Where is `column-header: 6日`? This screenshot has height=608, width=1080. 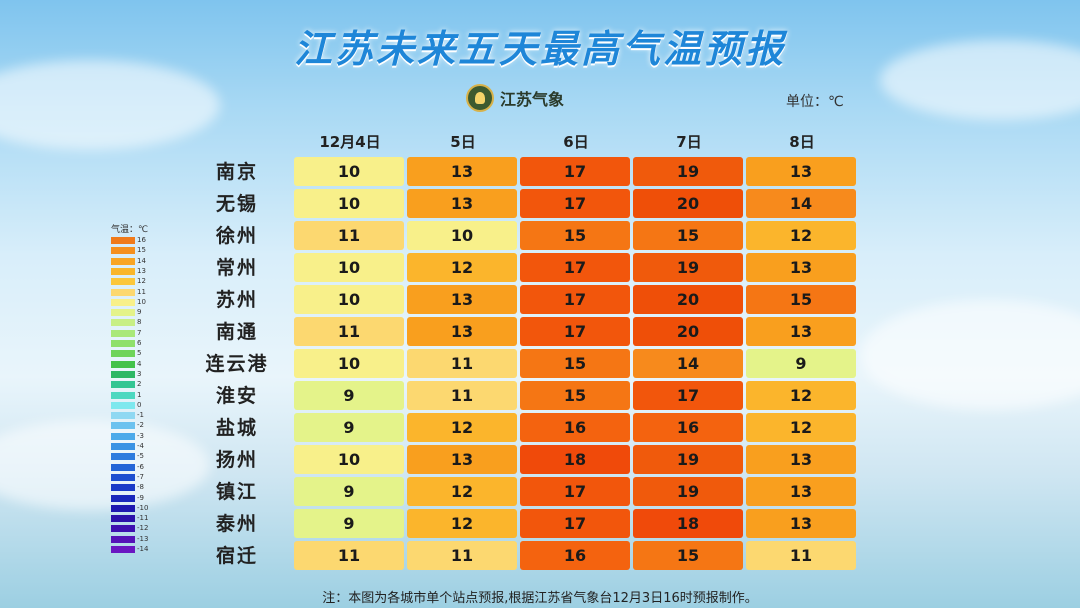
column-header: 6日 is located at coordinates (576, 142).